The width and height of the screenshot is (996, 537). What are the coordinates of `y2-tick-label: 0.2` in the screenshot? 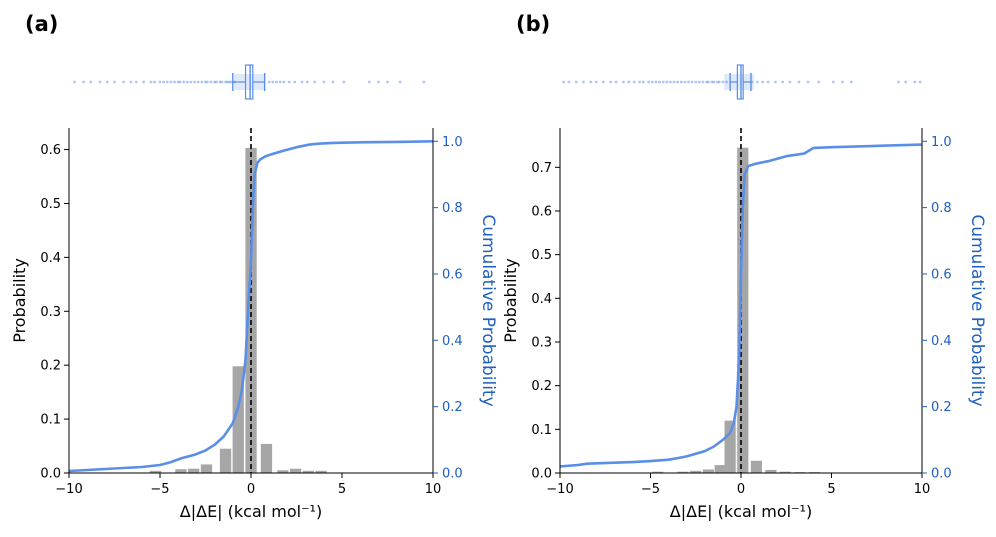 It's located at (452, 407).